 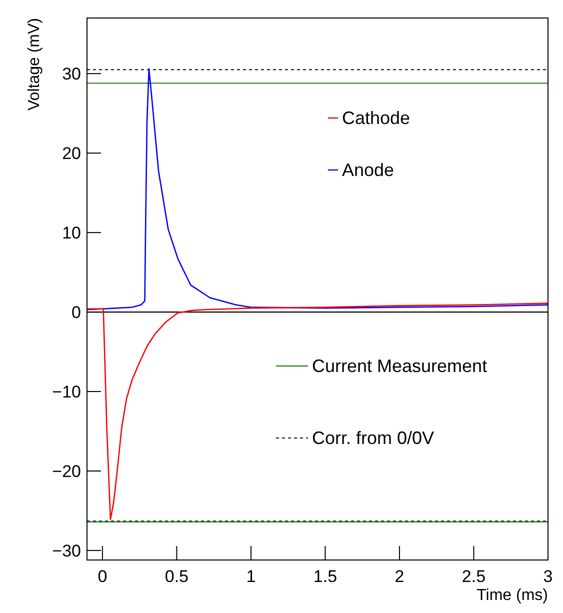 I want to click on legend-label: Corr. from 0/0V, so click(x=373, y=438).